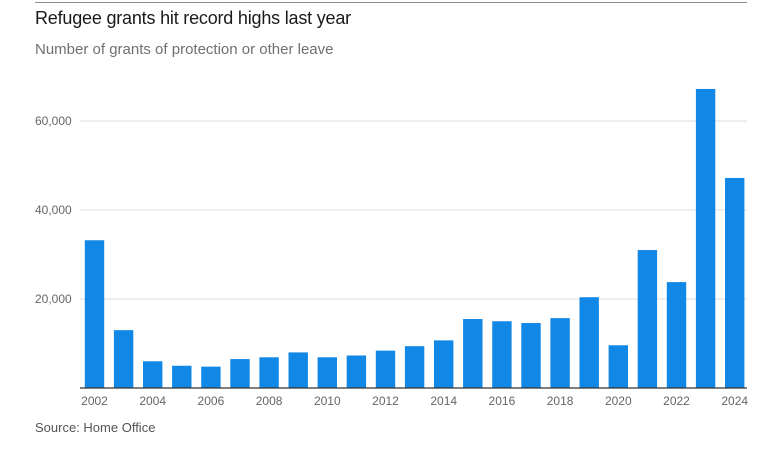  What do you see at coordinates (560, 353) in the screenshot?
I see `bar-2018` at bounding box center [560, 353].